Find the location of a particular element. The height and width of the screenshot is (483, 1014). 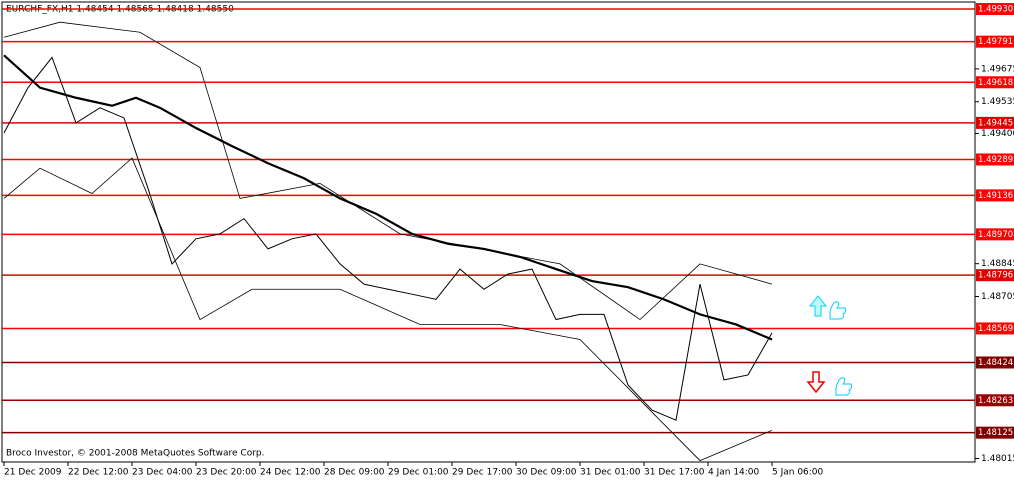

y-tick-label: 1.49535 is located at coordinates (997, 102).